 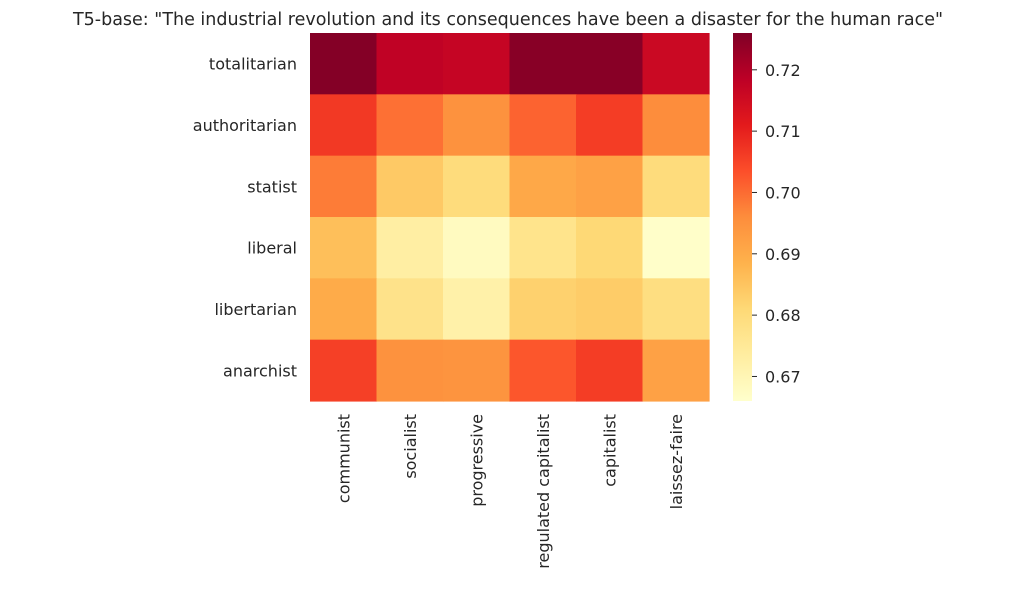 I want to click on cell-totalitarian-progressive, so click(x=477, y=64).